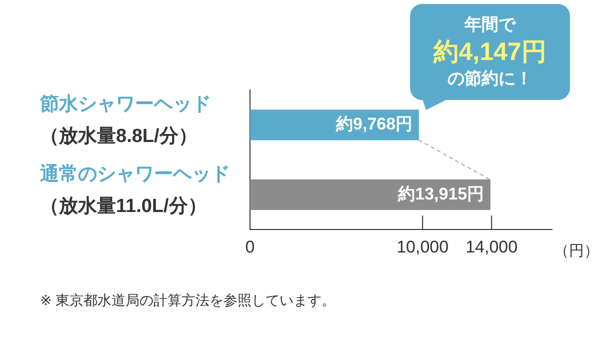 The height and width of the screenshot is (350, 600). What do you see at coordinates (440, 194) in the screenshot?
I see `data-label: 約13,915円` at bounding box center [440, 194].